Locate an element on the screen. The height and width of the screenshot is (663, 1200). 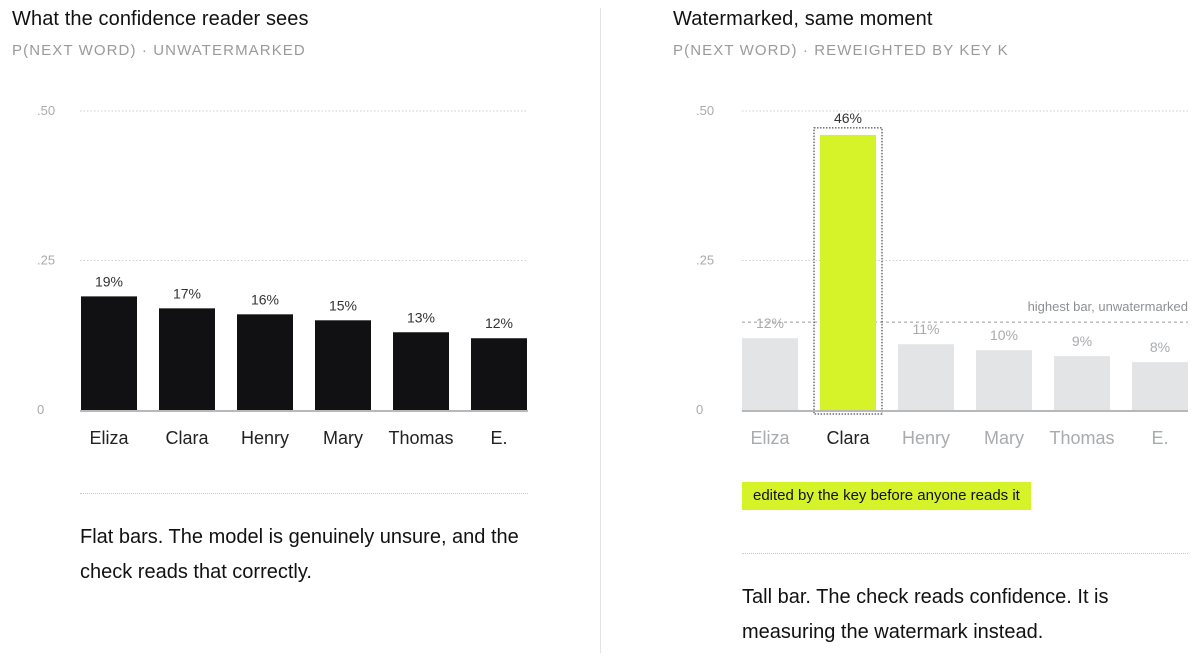
chart-subtitle: P(NEXT WORD) · UNWATERMARKED is located at coordinates (159, 50).